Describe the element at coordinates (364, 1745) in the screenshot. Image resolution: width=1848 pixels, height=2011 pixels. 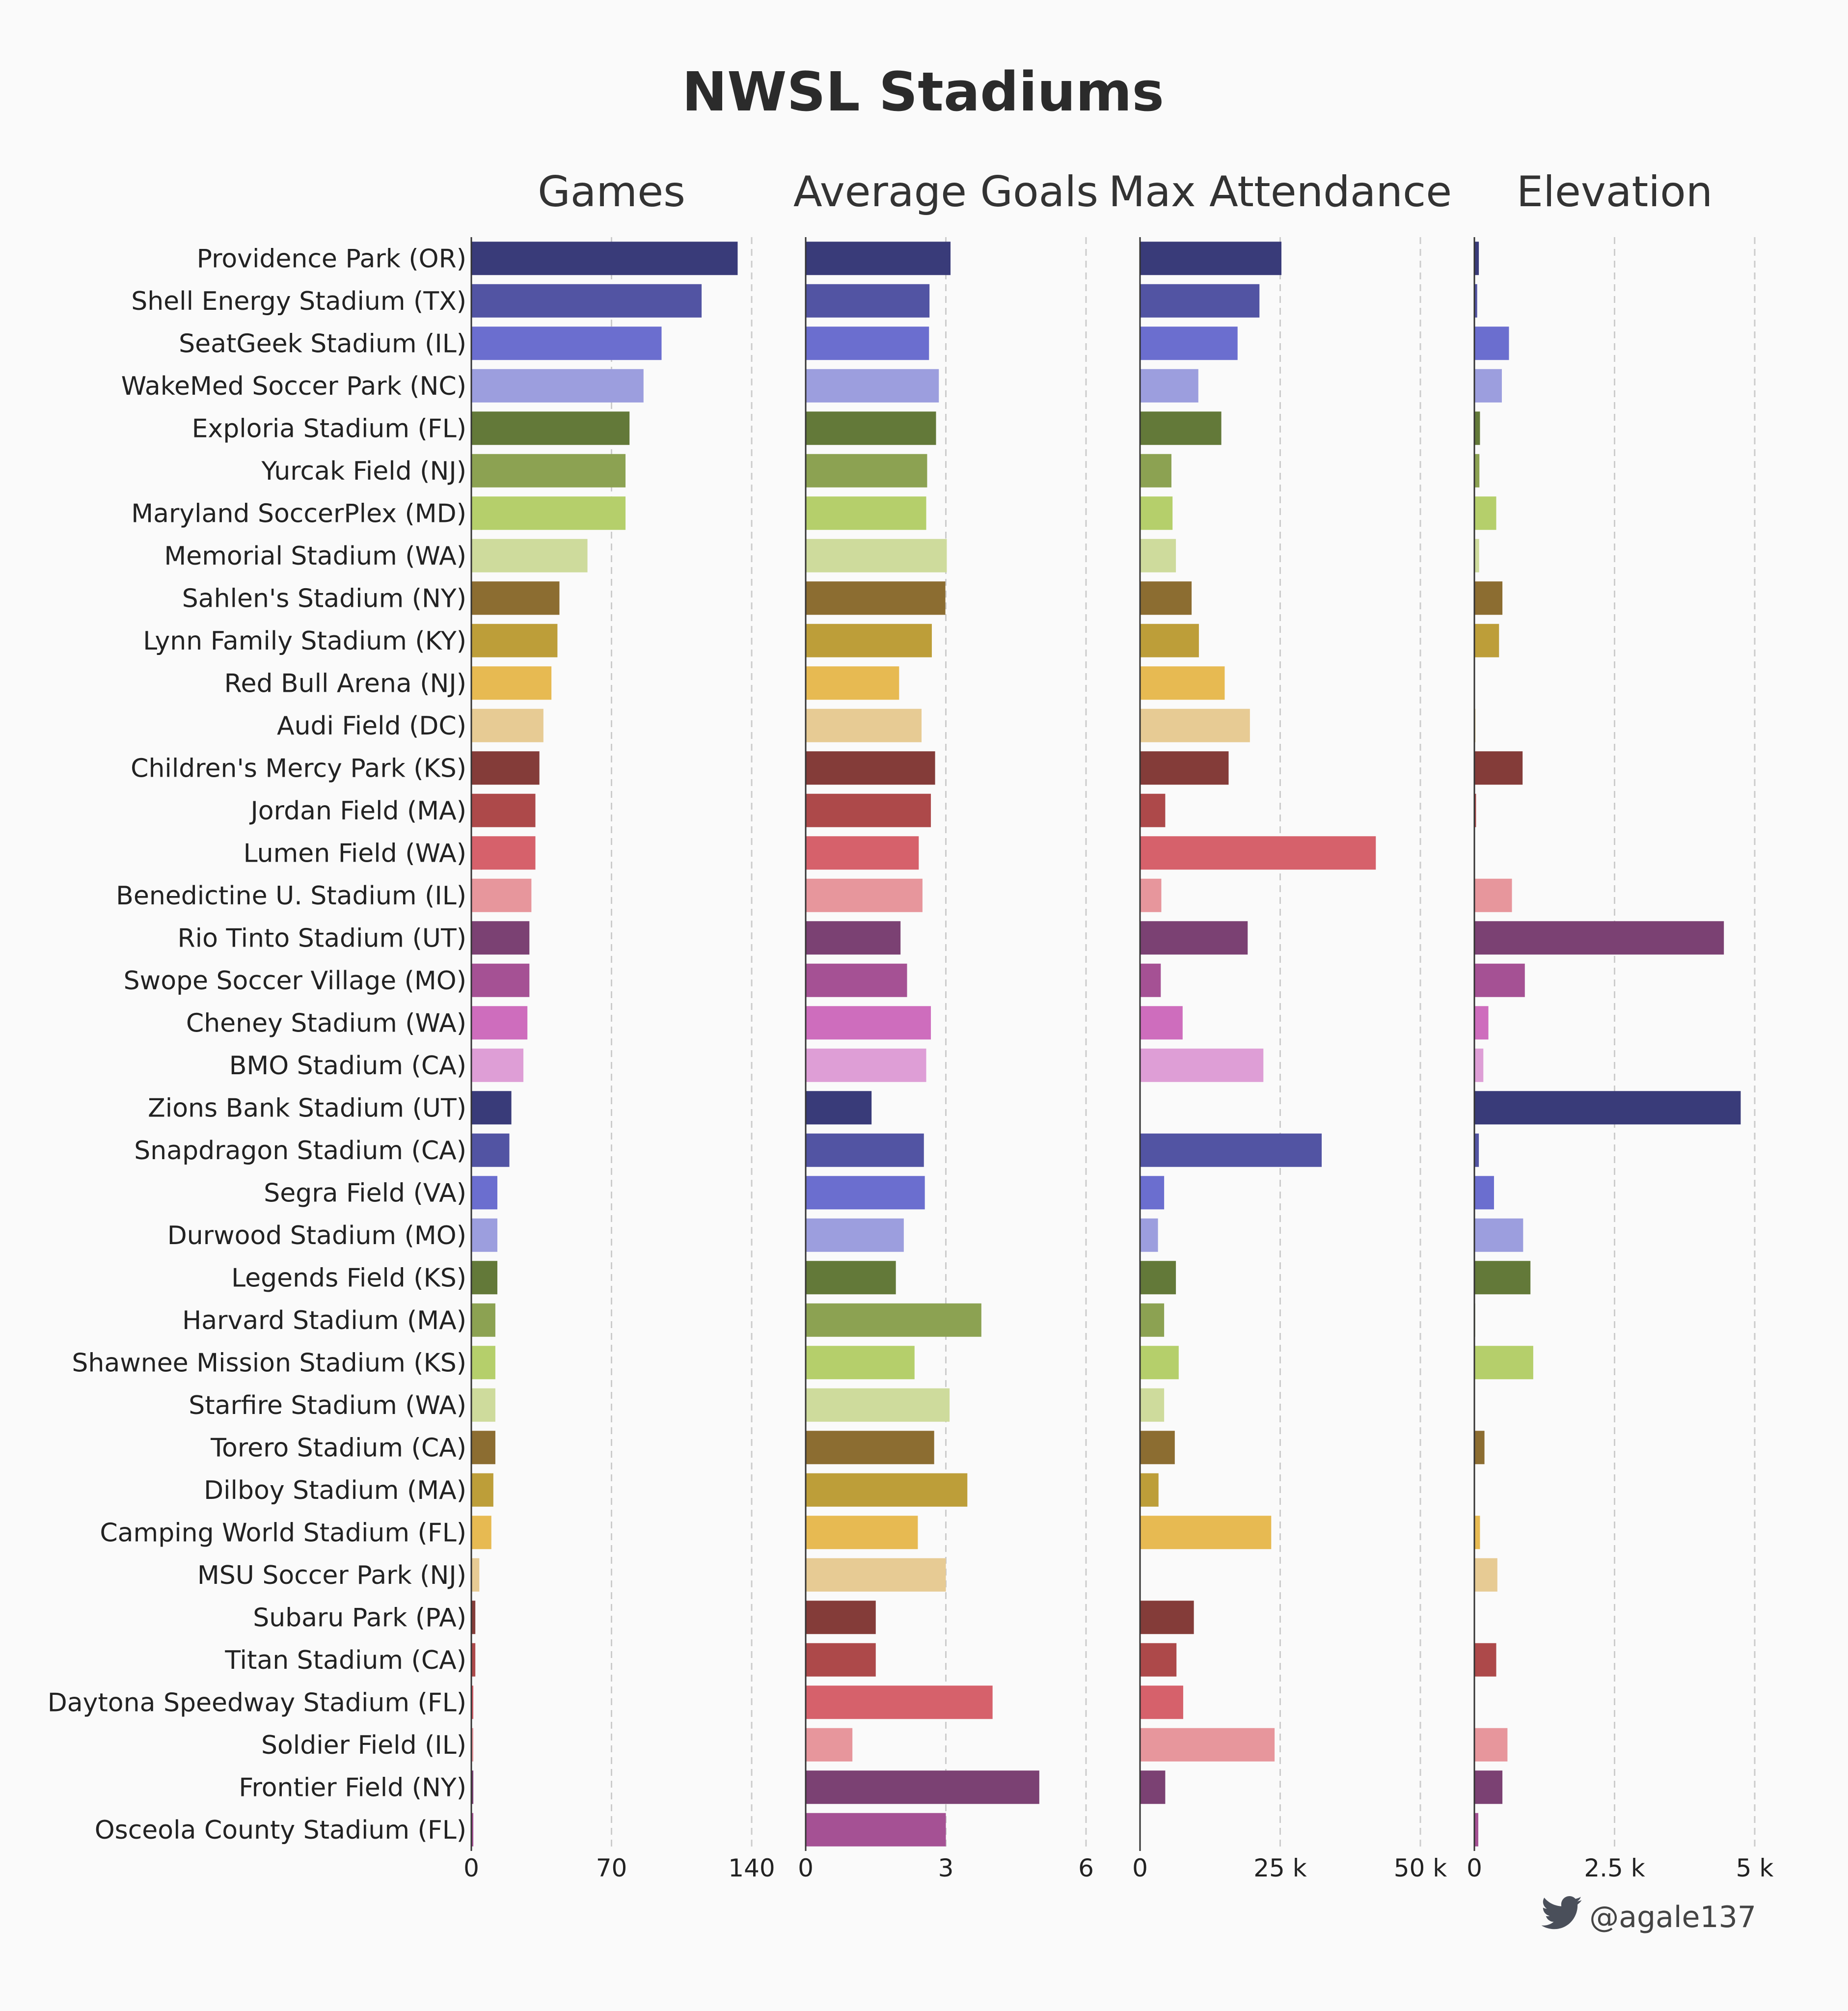
I see `stadium-label: Soldier Field (IL)` at that location.